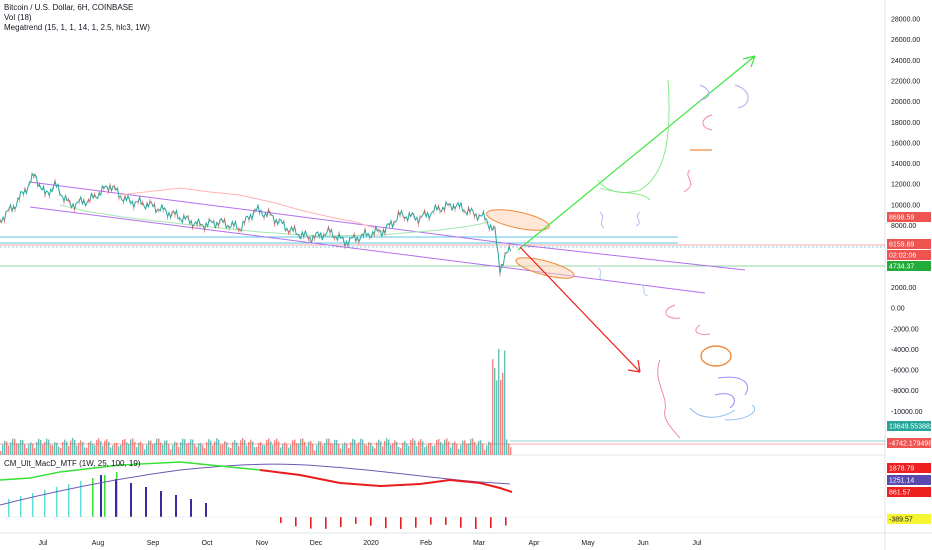  Describe the element at coordinates (901, 245) in the screenshot. I see `svg-text: 6159.69` at that location.